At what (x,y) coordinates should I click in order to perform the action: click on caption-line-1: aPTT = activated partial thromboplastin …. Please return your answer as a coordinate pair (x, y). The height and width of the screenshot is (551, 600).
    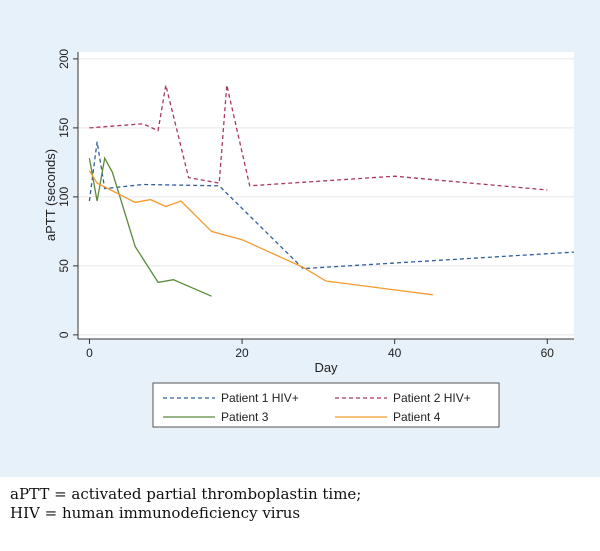
    Looking at the image, I should click on (186, 494).